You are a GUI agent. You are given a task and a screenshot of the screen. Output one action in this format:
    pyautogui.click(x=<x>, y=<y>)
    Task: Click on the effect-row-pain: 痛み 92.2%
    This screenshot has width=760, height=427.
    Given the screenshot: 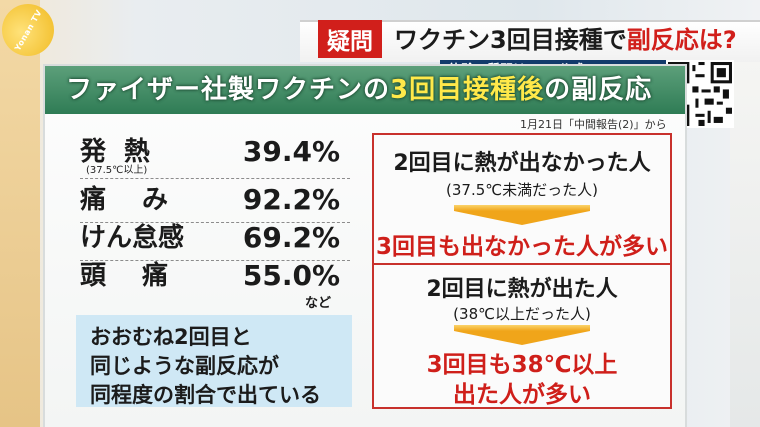 What is the action you would take?
    pyautogui.click(x=210, y=200)
    